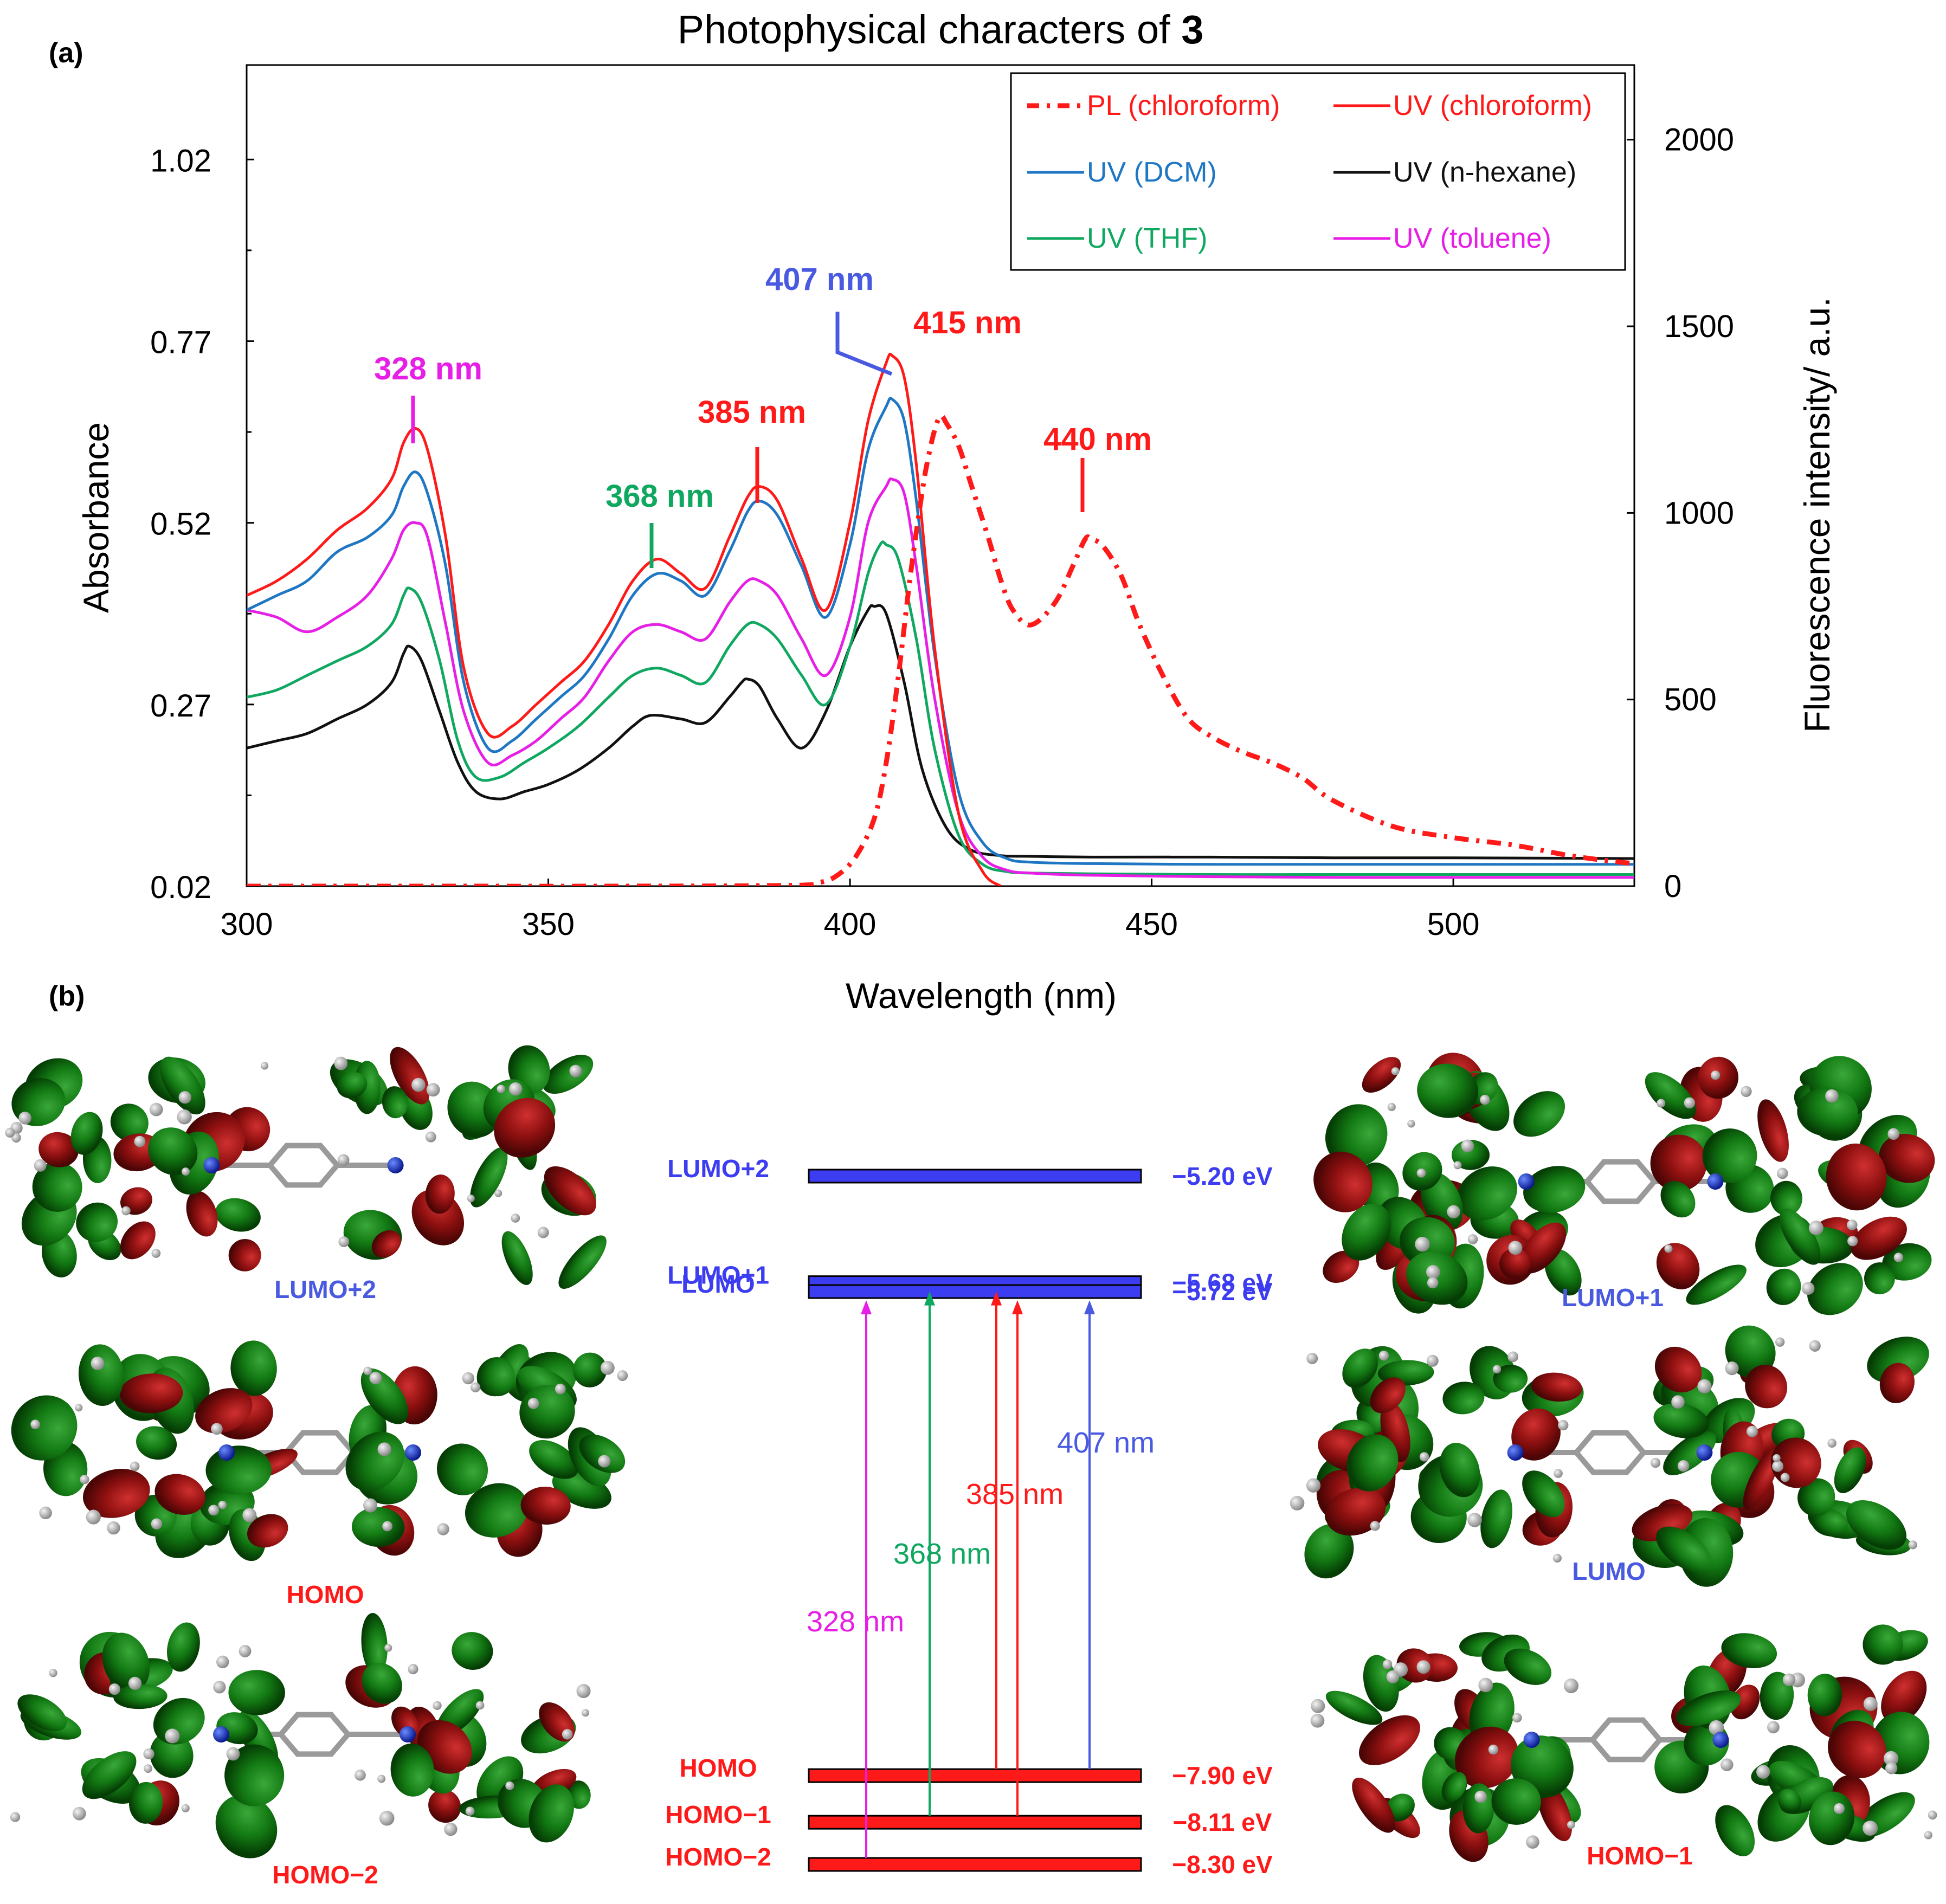 The image size is (1946, 1904). What do you see at coordinates (1222, 1822) in the screenshot?
I see `level-energy-homo-1: −8.11 eV` at bounding box center [1222, 1822].